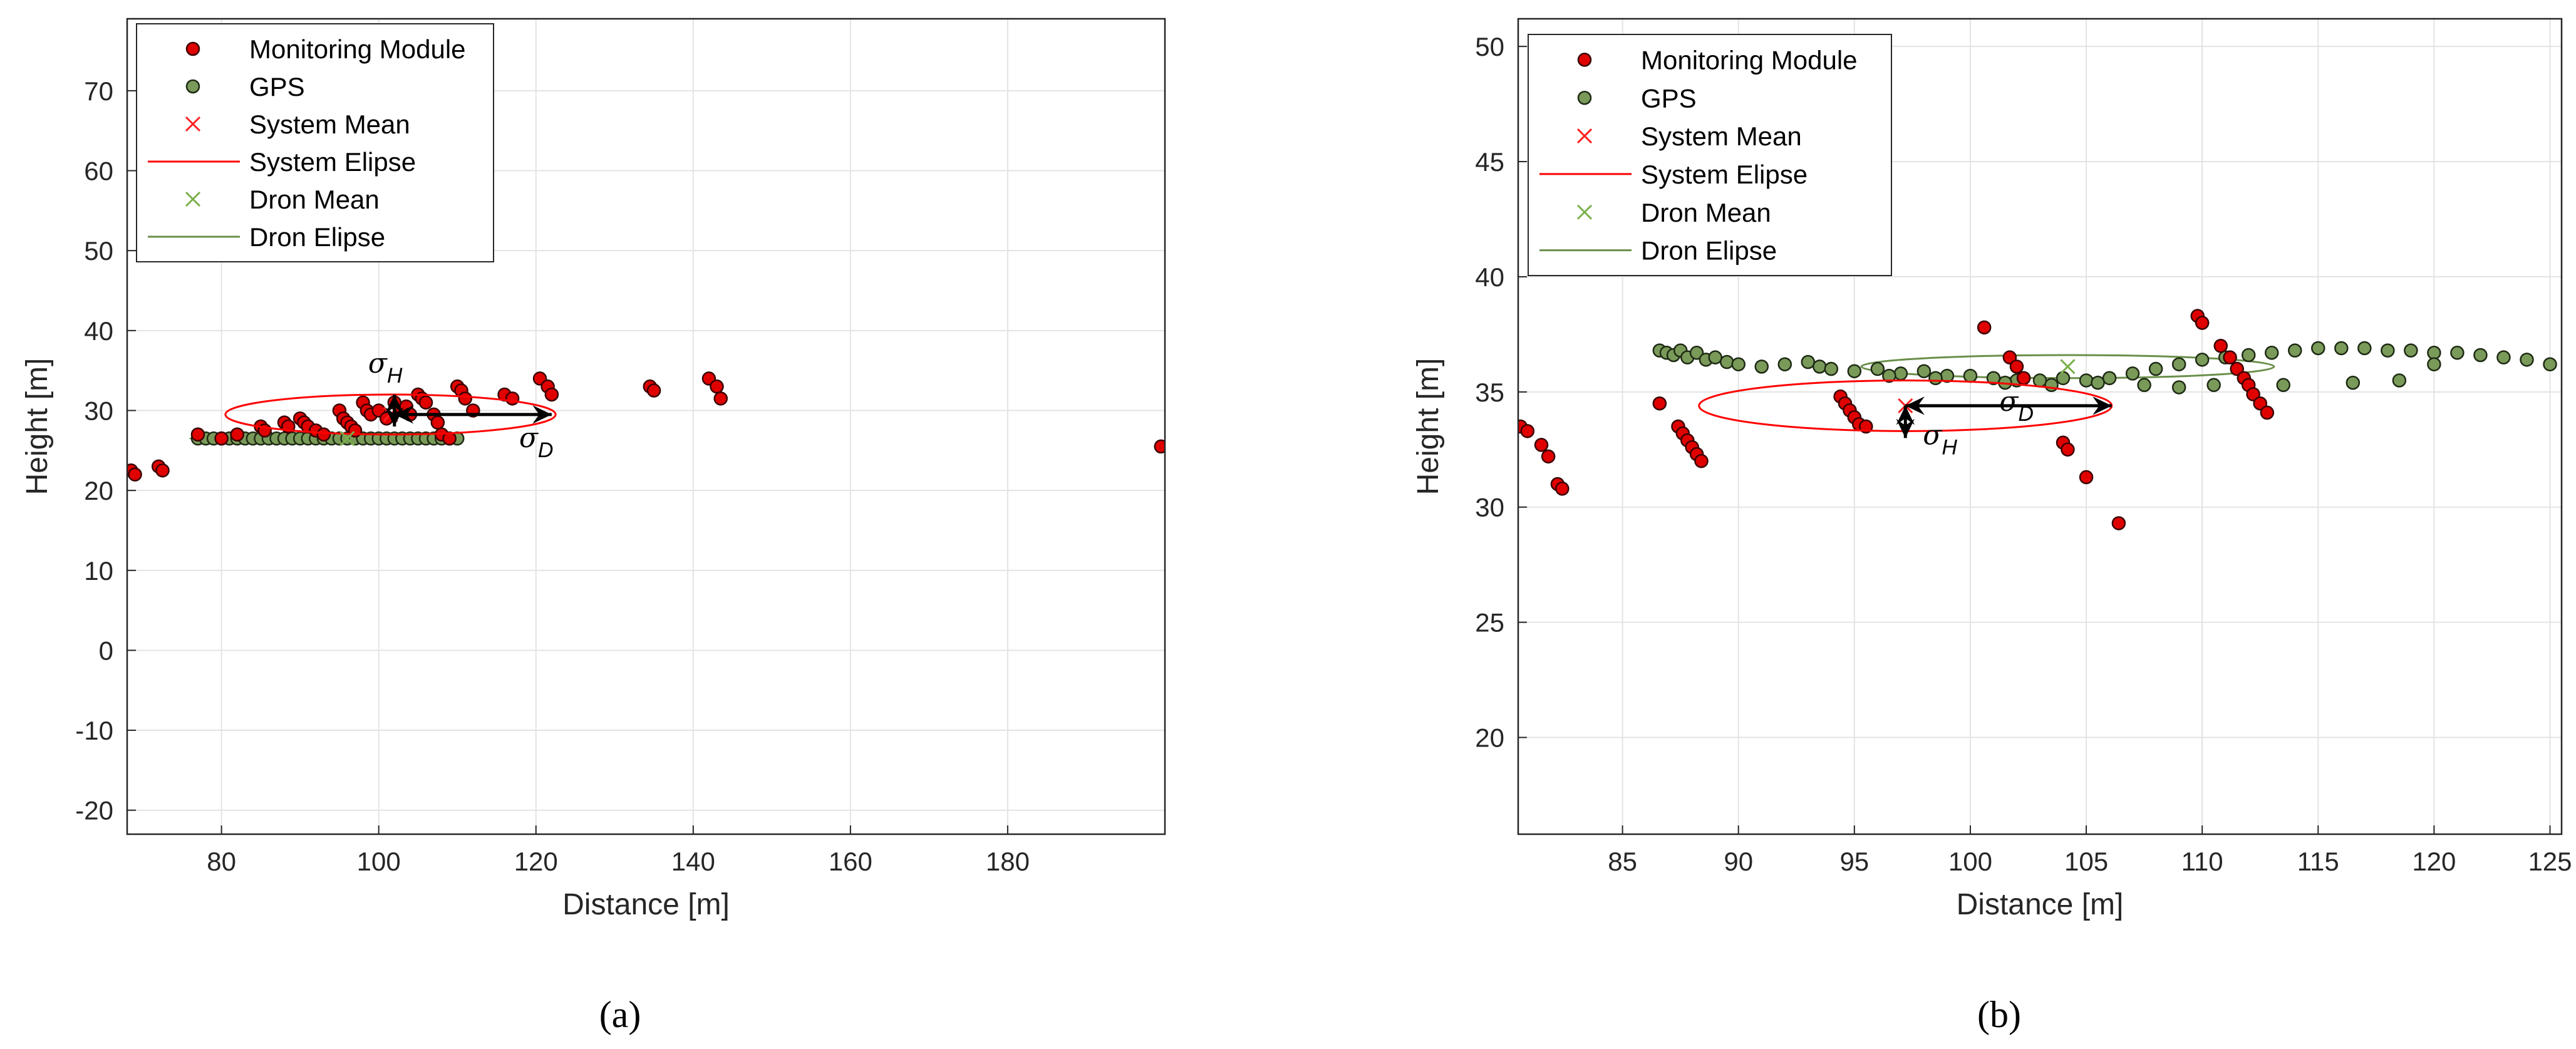  Describe the element at coordinates (1738, 862) in the screenshot. I see `x-tick-label: 90` at that location.